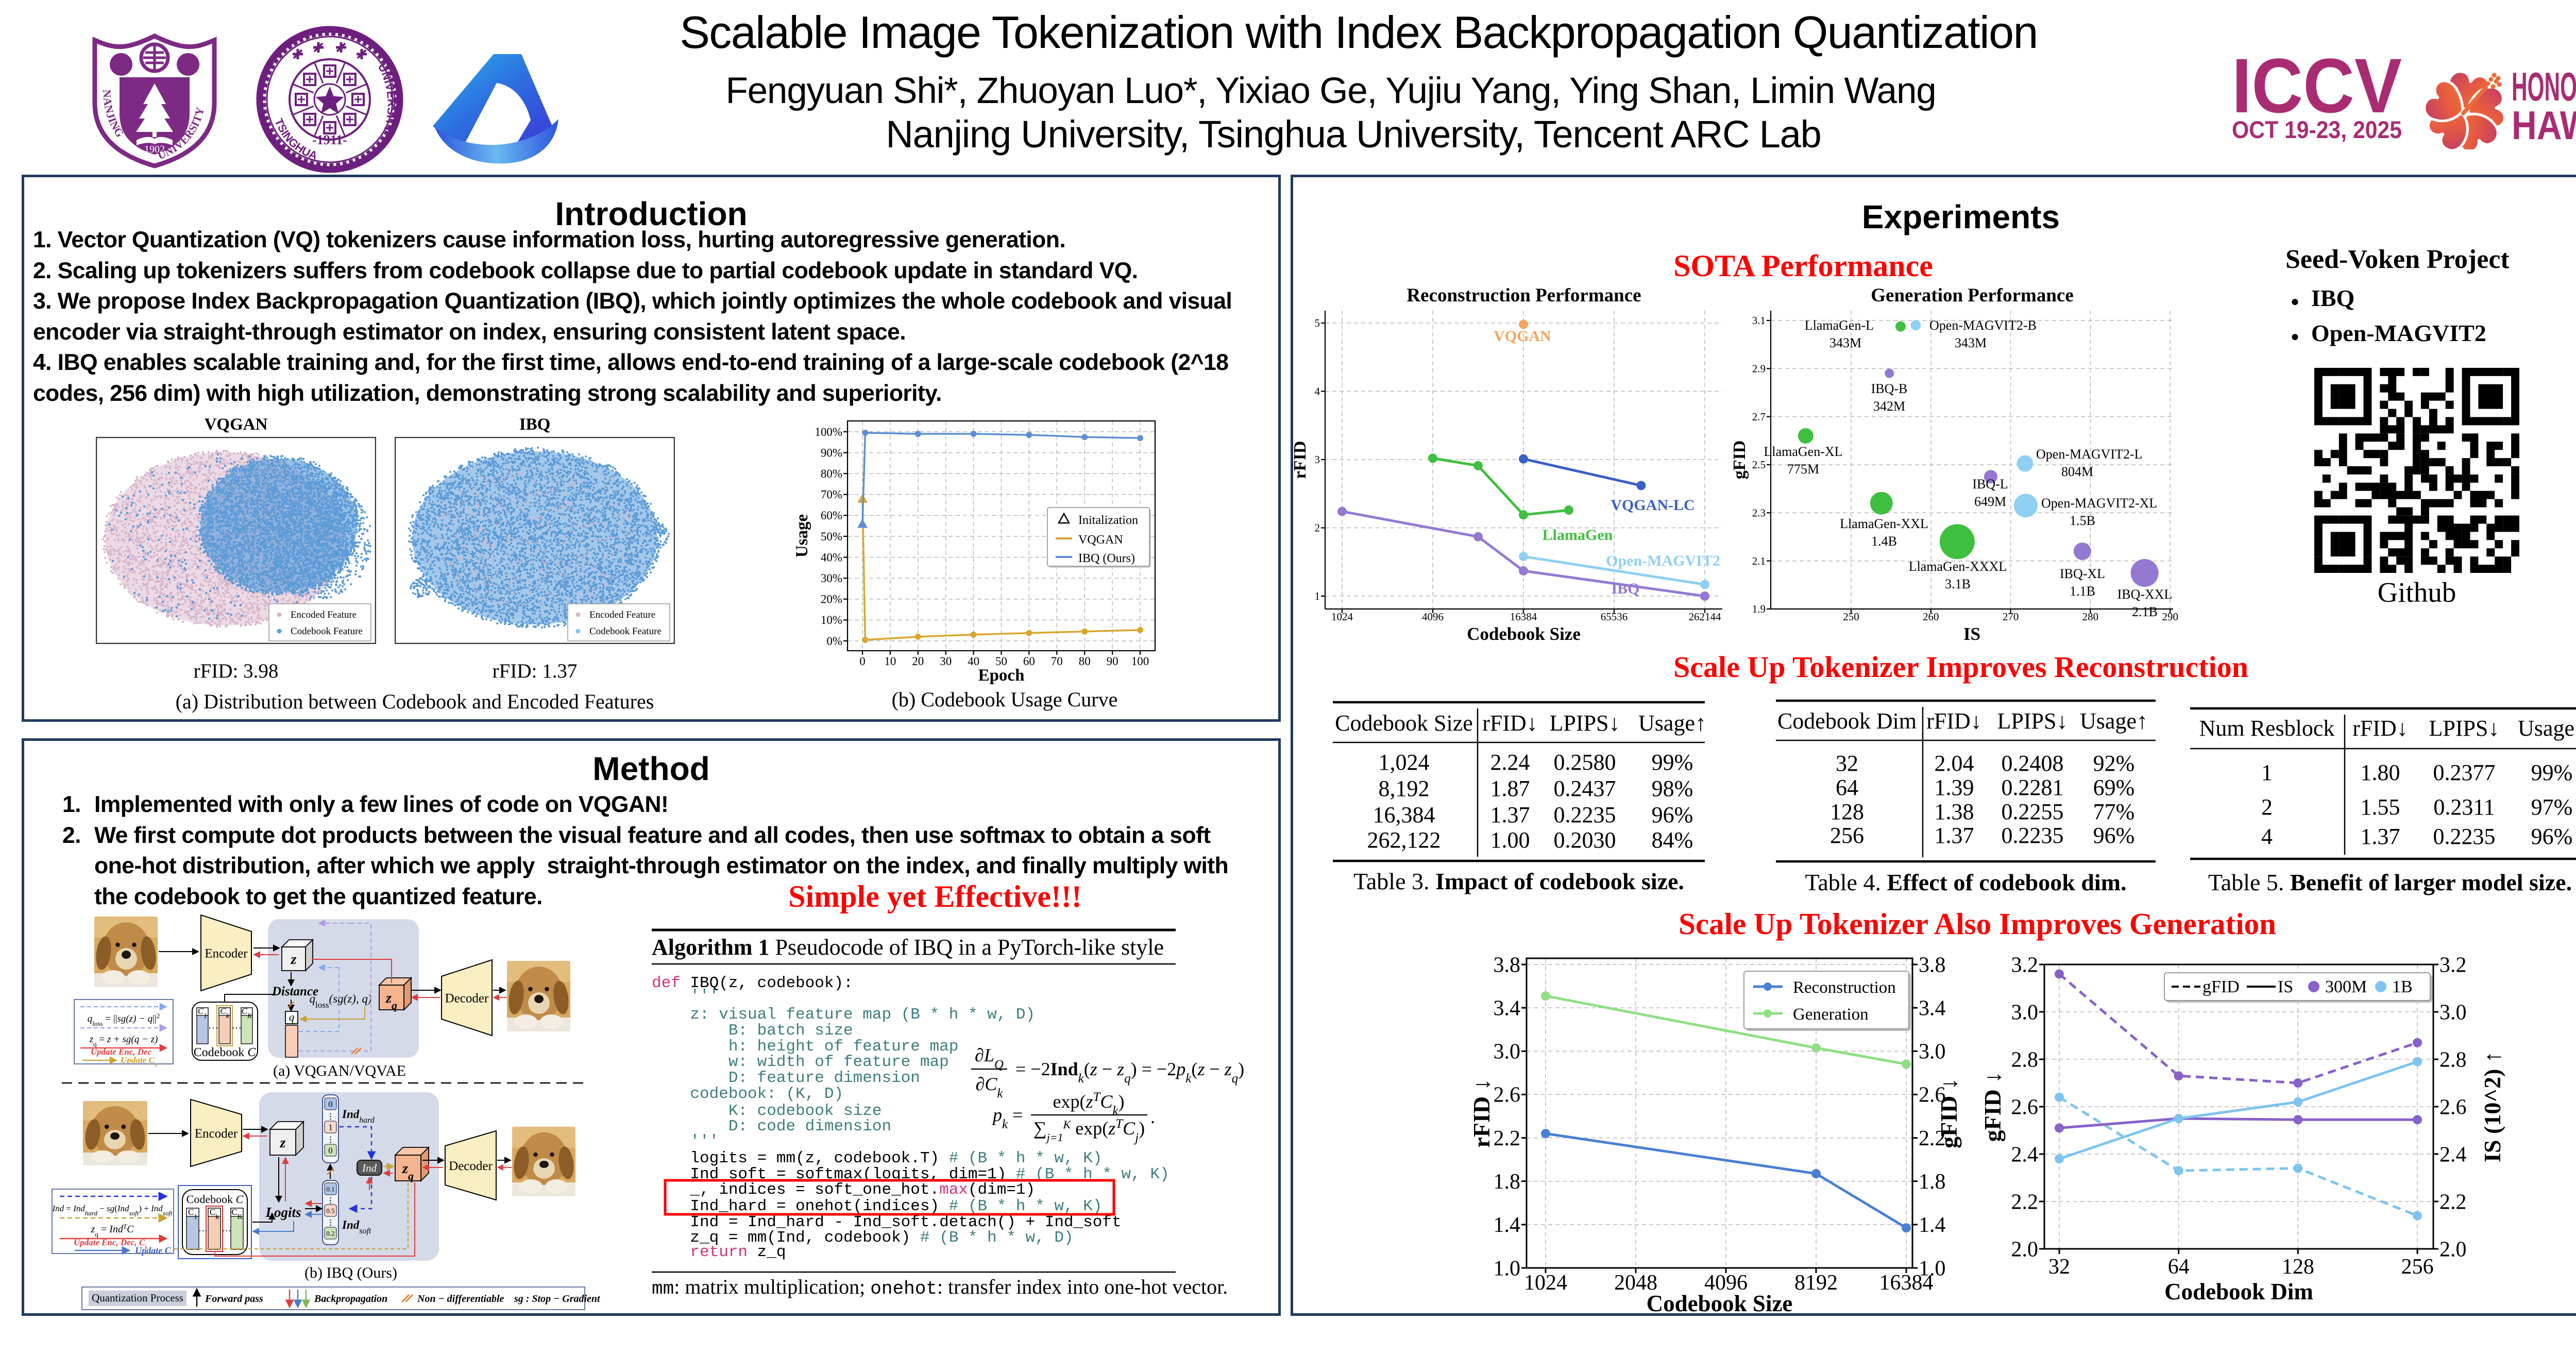  I want to click on svg-text: 4, so click(2267, 836).